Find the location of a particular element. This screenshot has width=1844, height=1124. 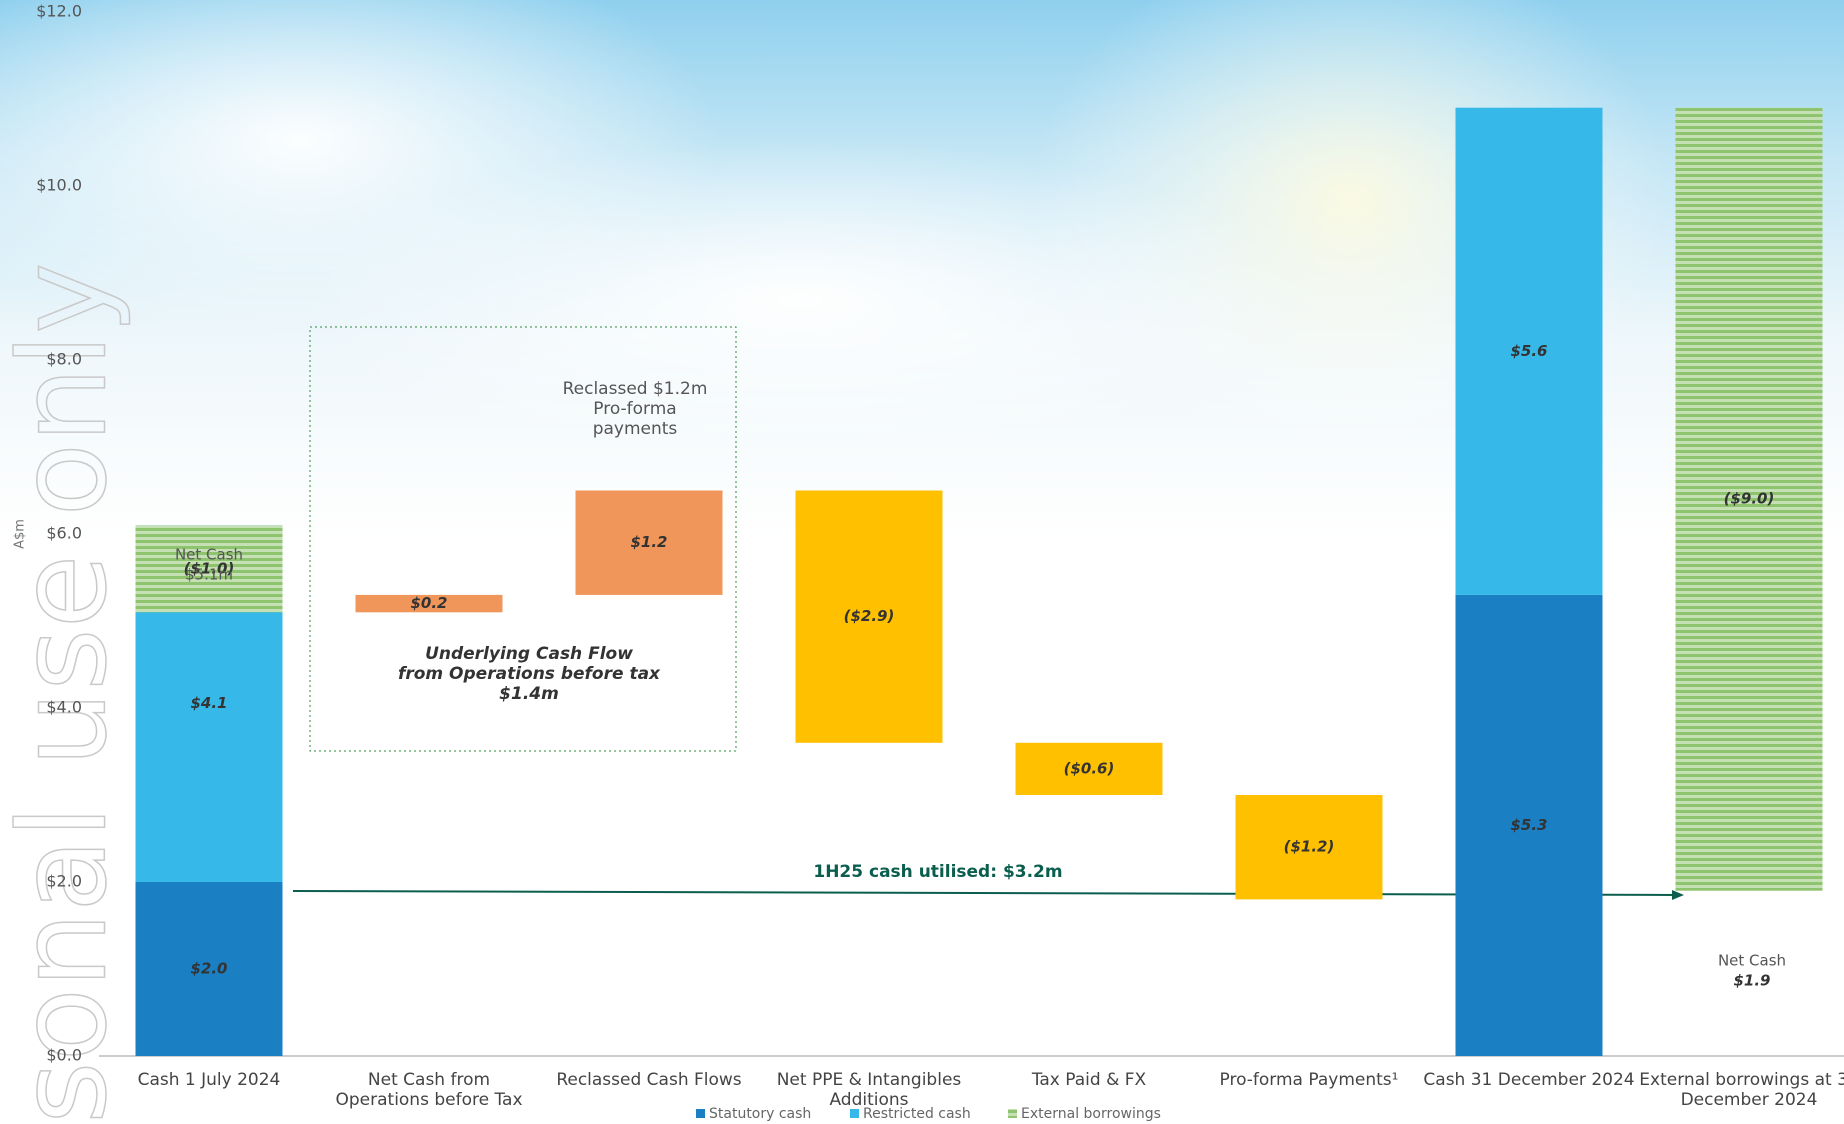

x-tick-label: Pro-forma Payments¹ is located at coordinates (1309, 1080).